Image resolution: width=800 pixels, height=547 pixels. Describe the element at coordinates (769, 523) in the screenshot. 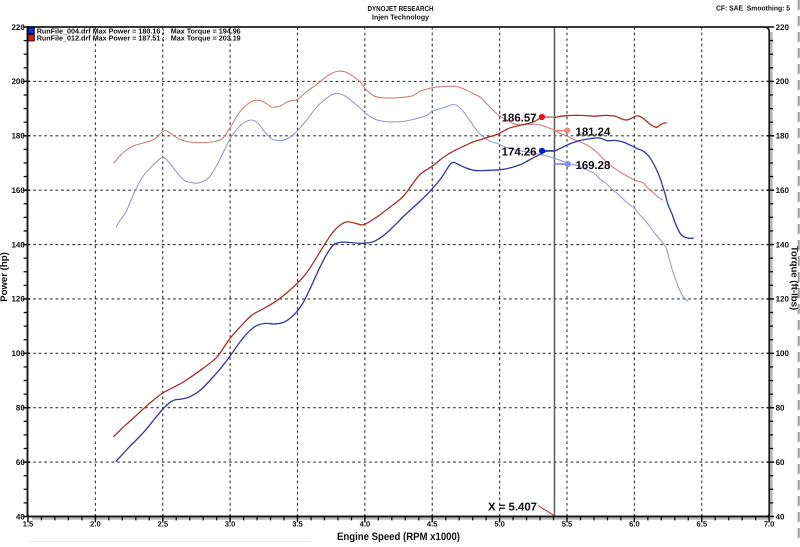

I see `svg-text: 7.0` at that location.